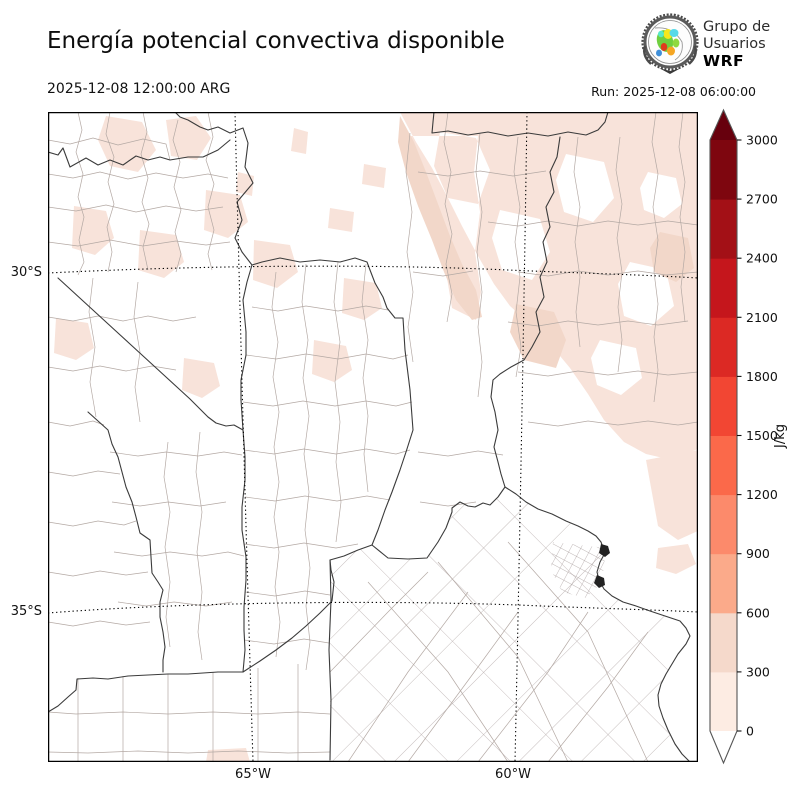  What do you see at coordinates (762, 376) in the screenshot?
I see `colorbar-tick-label: 1800` at bounding box center [762, 376].